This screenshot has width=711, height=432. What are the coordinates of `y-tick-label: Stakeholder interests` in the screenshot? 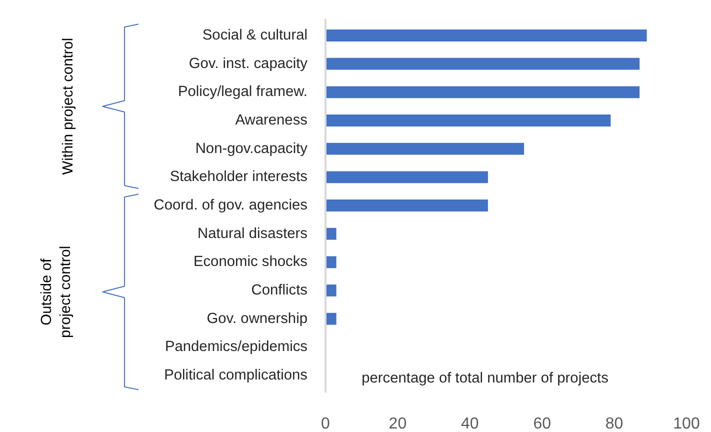 It's located at (239, 177).